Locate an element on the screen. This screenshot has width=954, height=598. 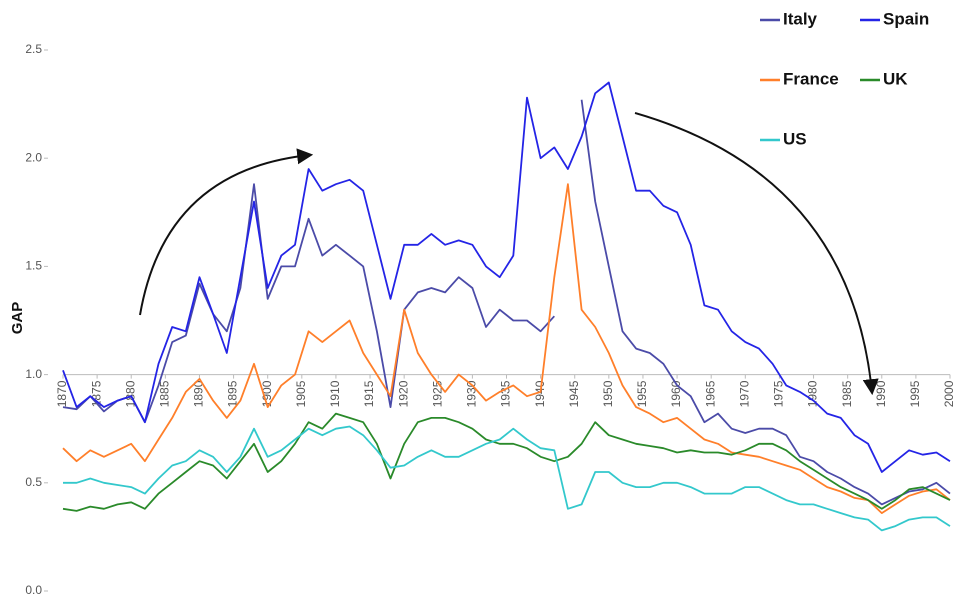
y-tick-label: 1.0 is located at coordinates (33, 374).